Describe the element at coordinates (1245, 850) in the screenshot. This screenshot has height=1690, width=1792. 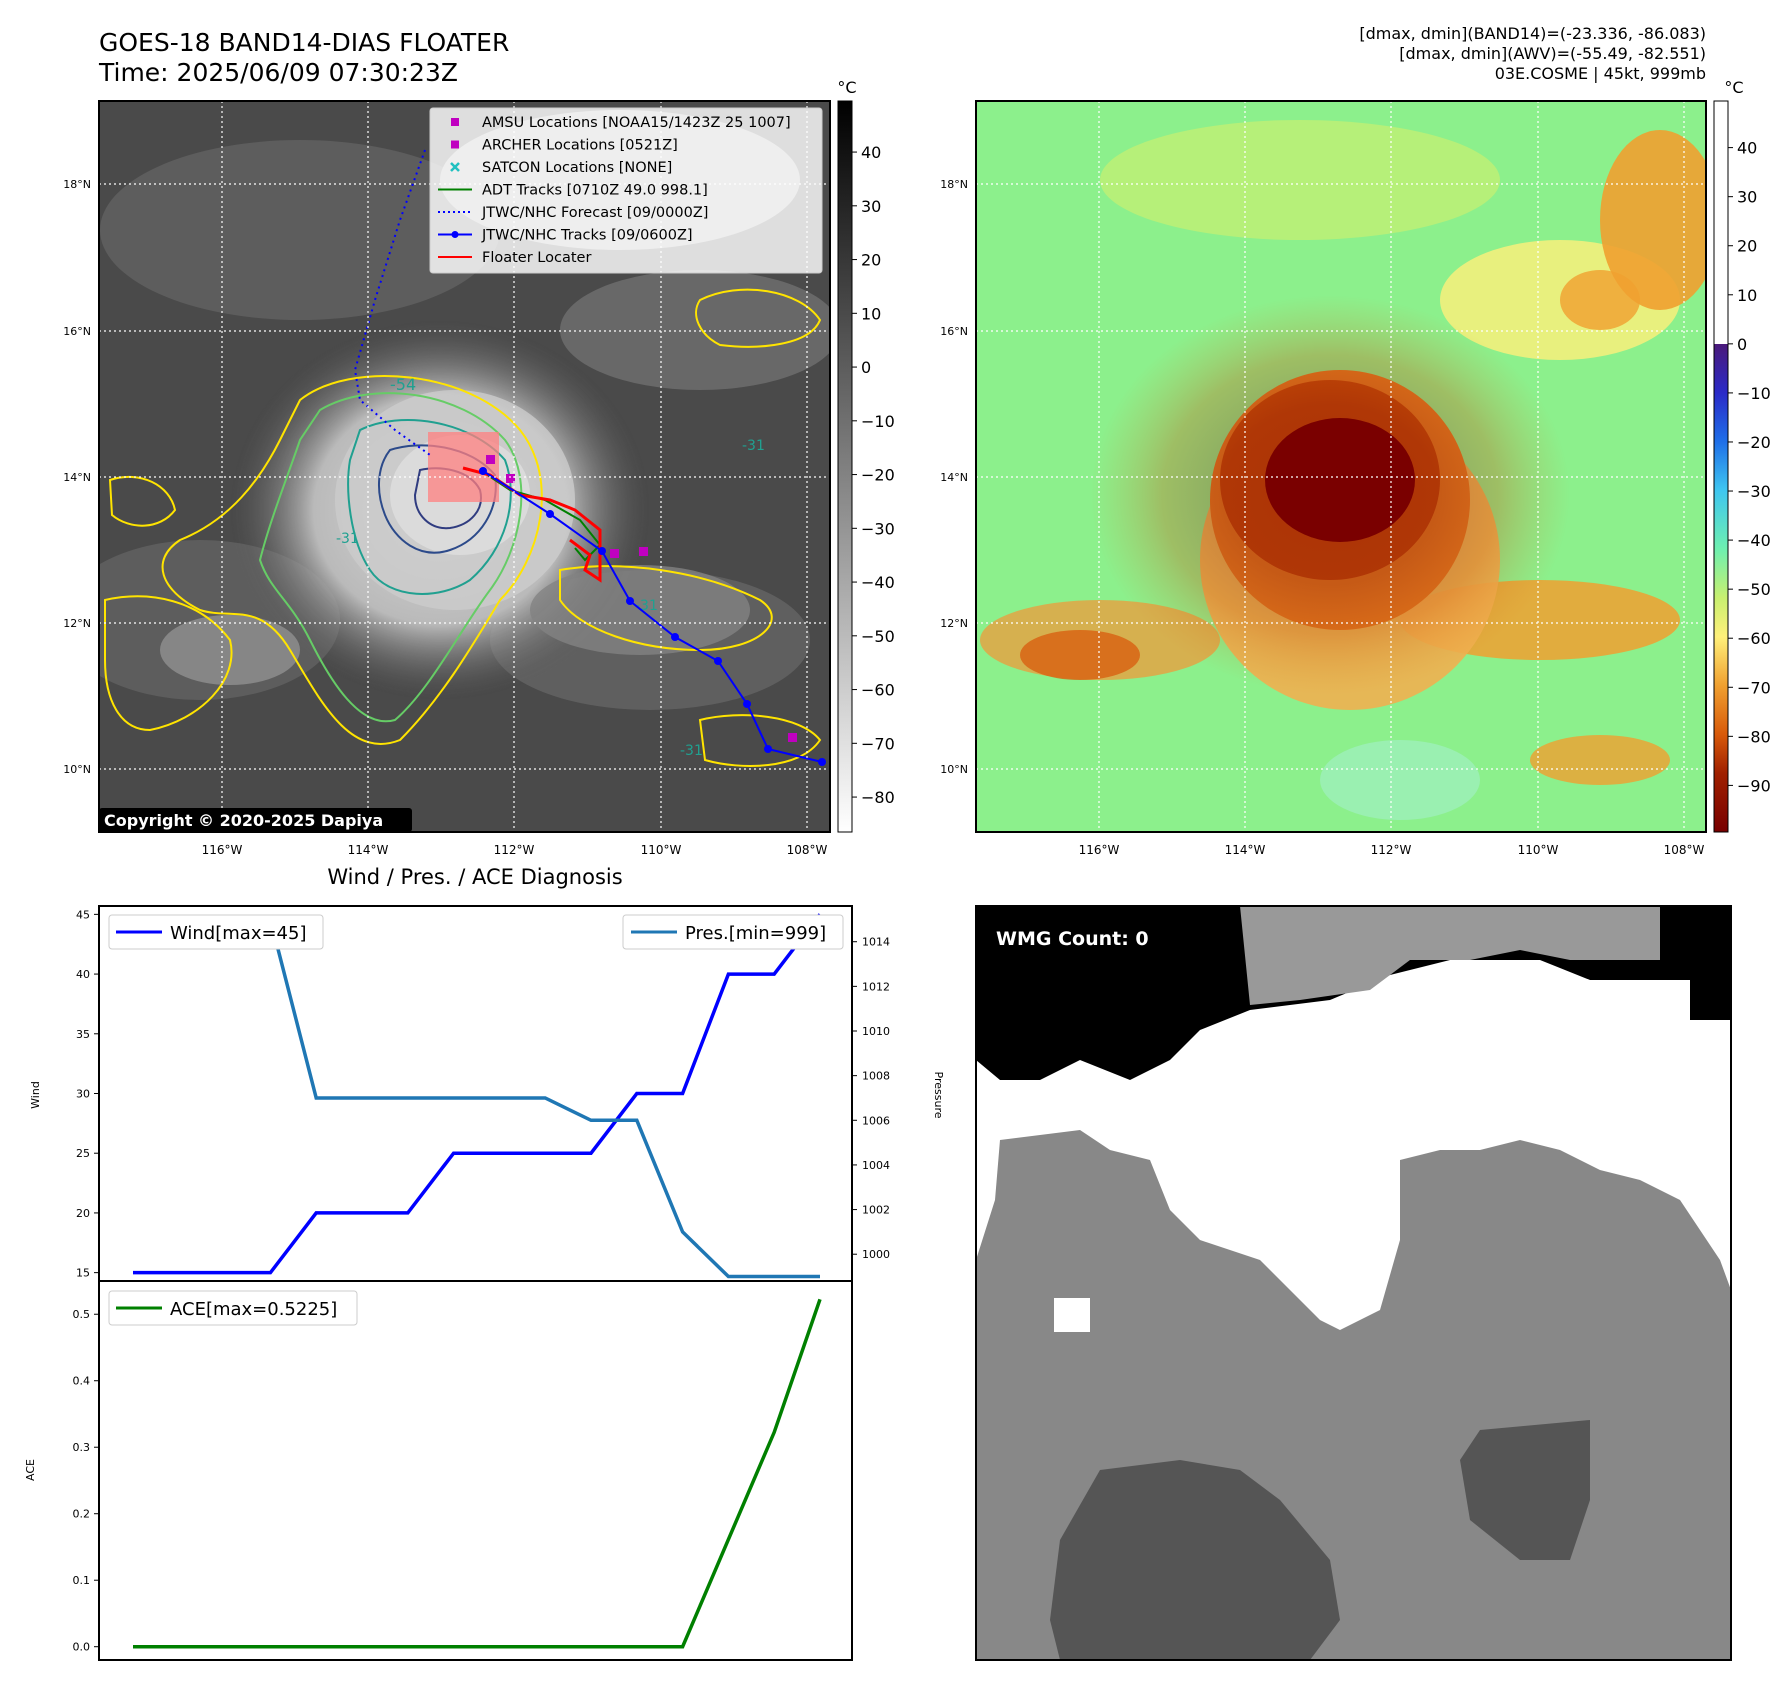
I see `awv-map-lon-tick-label: 114°W` at that location.